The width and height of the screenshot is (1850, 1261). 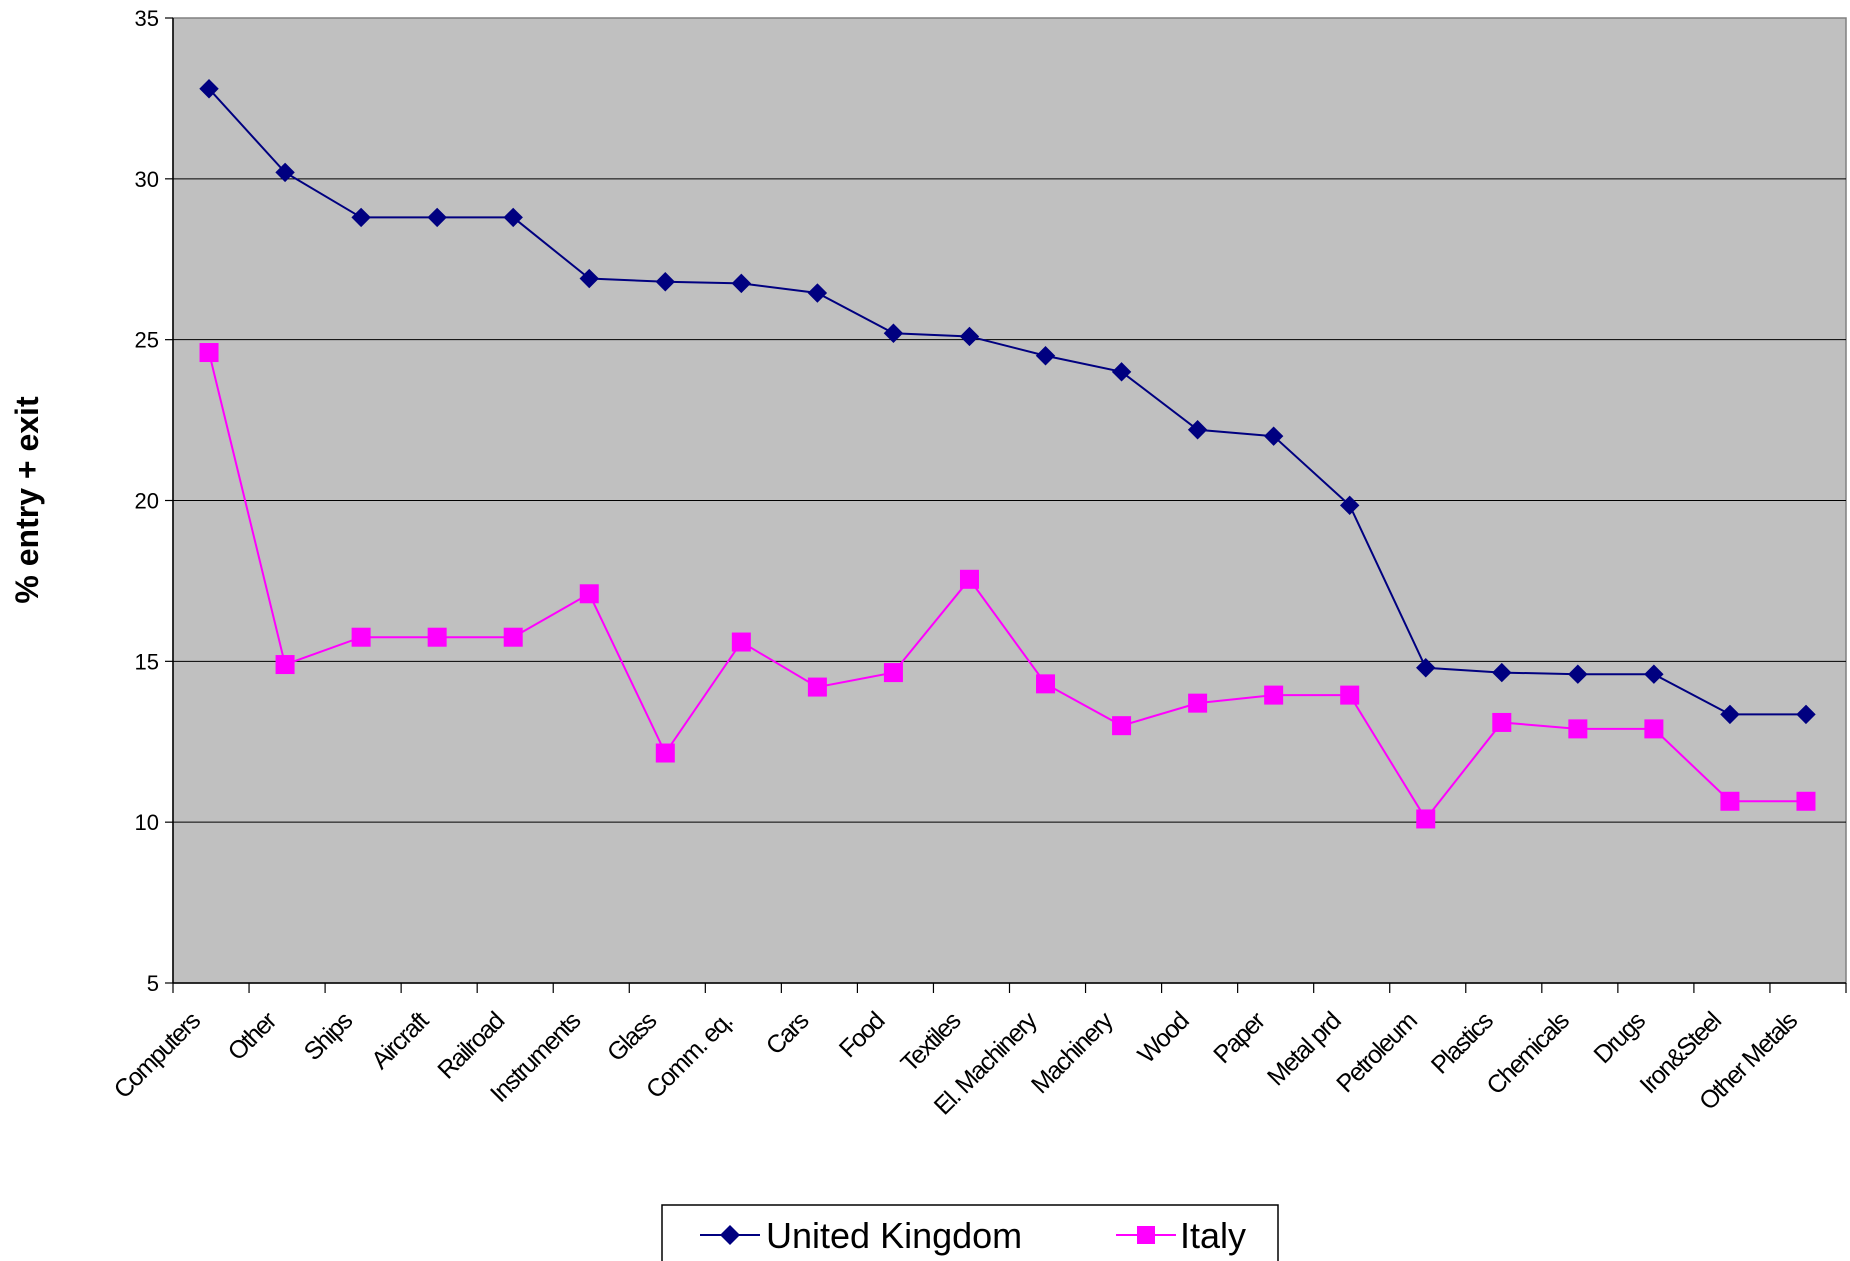 I want to click on x-tick-label: Machinery, so click(x=1072, y=1052).